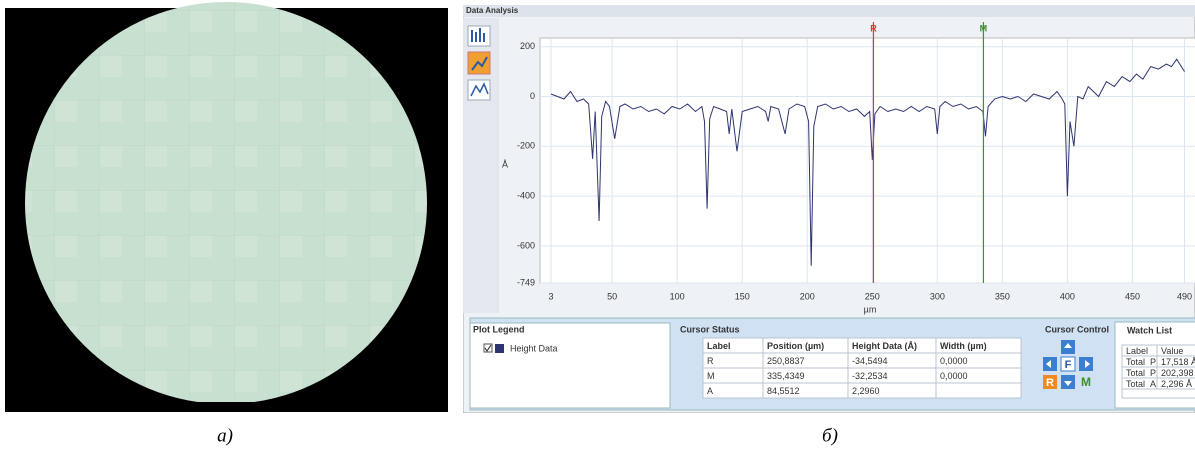  I want to click on x-tick-label: 150, so click(742, 296).